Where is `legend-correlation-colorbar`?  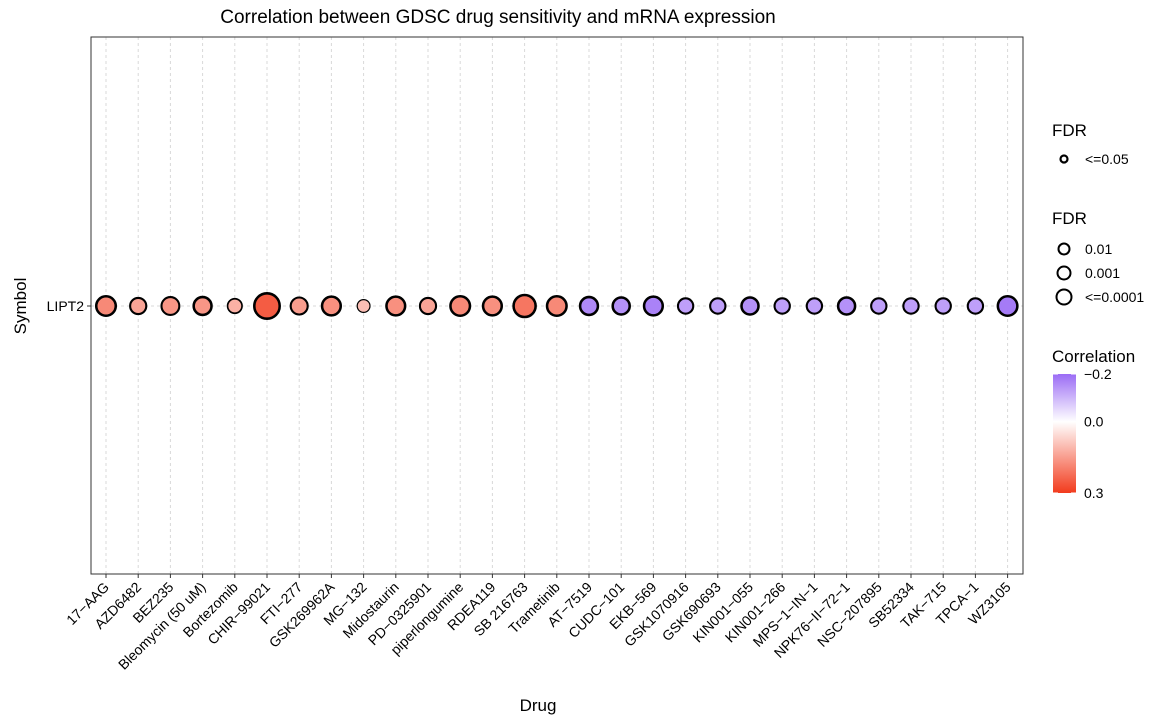 legend-correlation-colorbar is located at coordinates (1064, 433).